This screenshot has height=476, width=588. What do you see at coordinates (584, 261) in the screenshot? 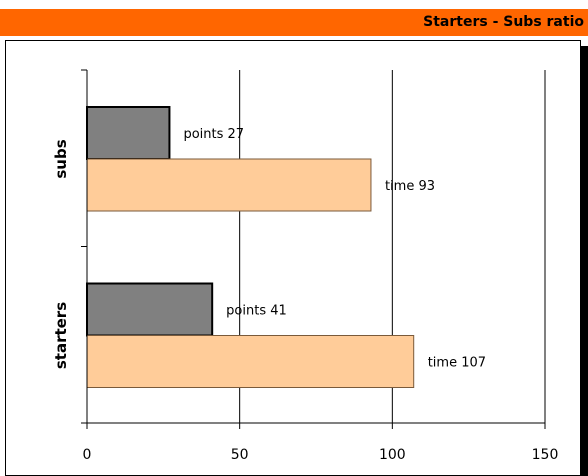
I see `chart-frame-shadow` at bounding box center [584, 261].